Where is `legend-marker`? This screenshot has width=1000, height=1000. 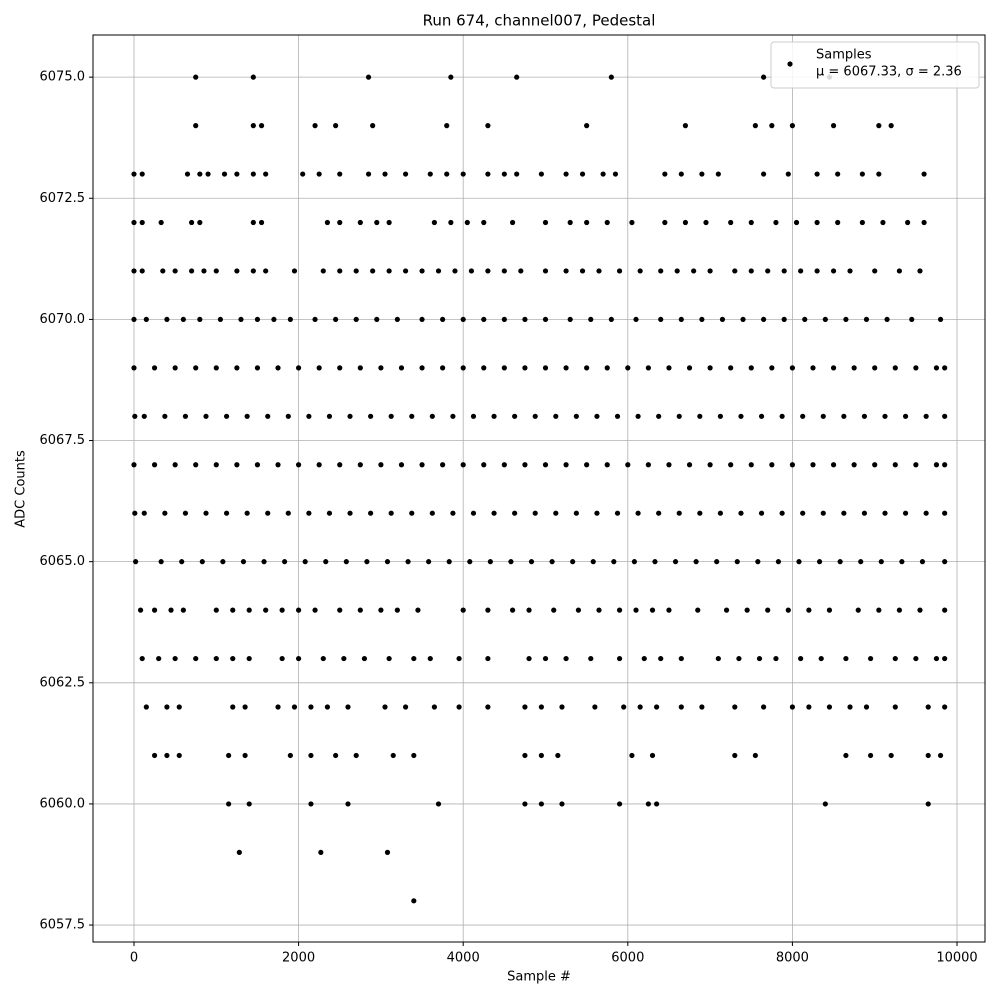
legend-marker is located at coordinates (790, 64).